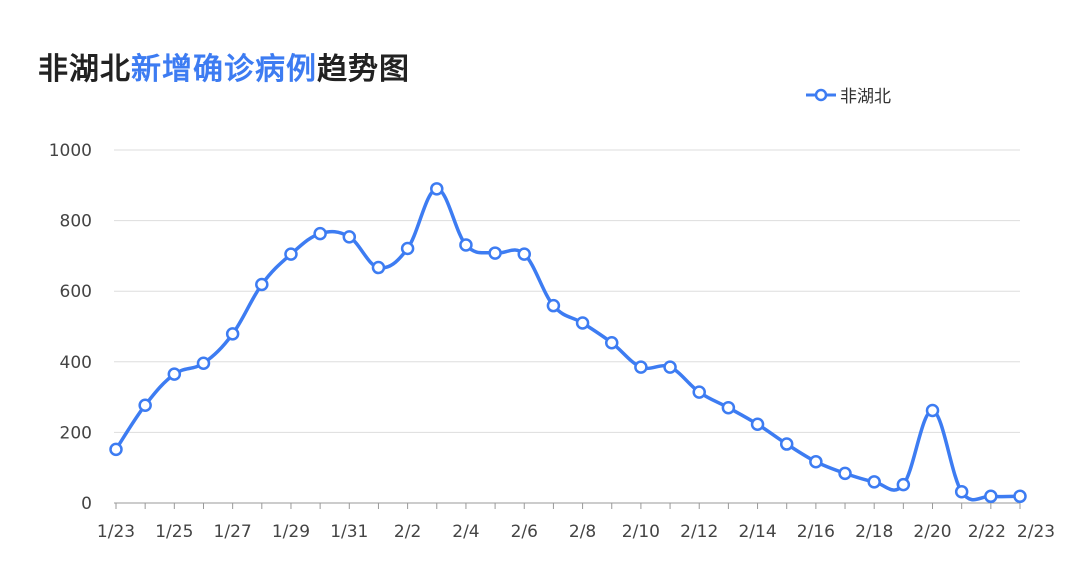 The width and height of the screenshot is (1067, 576). I want to click on legend: 非湖北, so click(848, 94).